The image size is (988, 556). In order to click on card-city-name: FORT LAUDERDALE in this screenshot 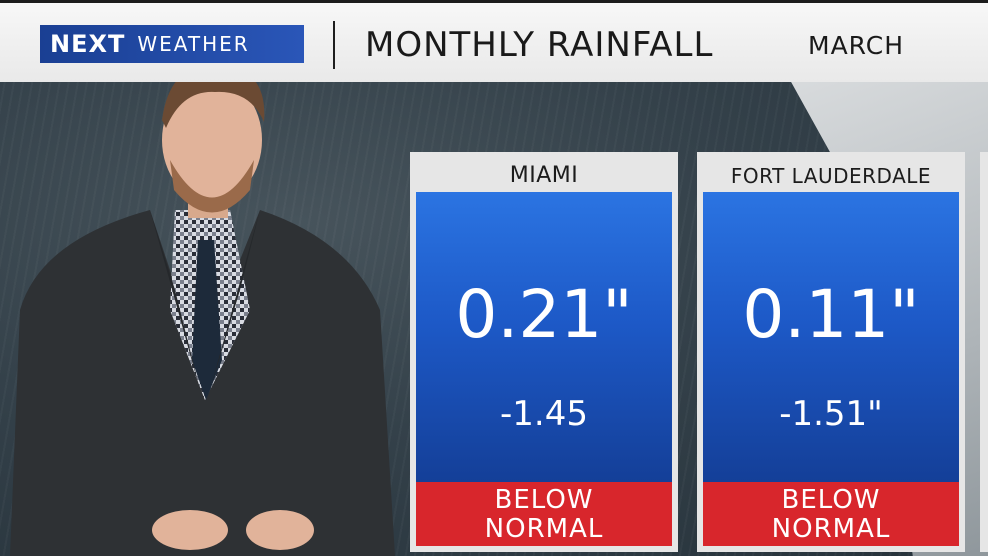, I will do `click(831, 176)`.